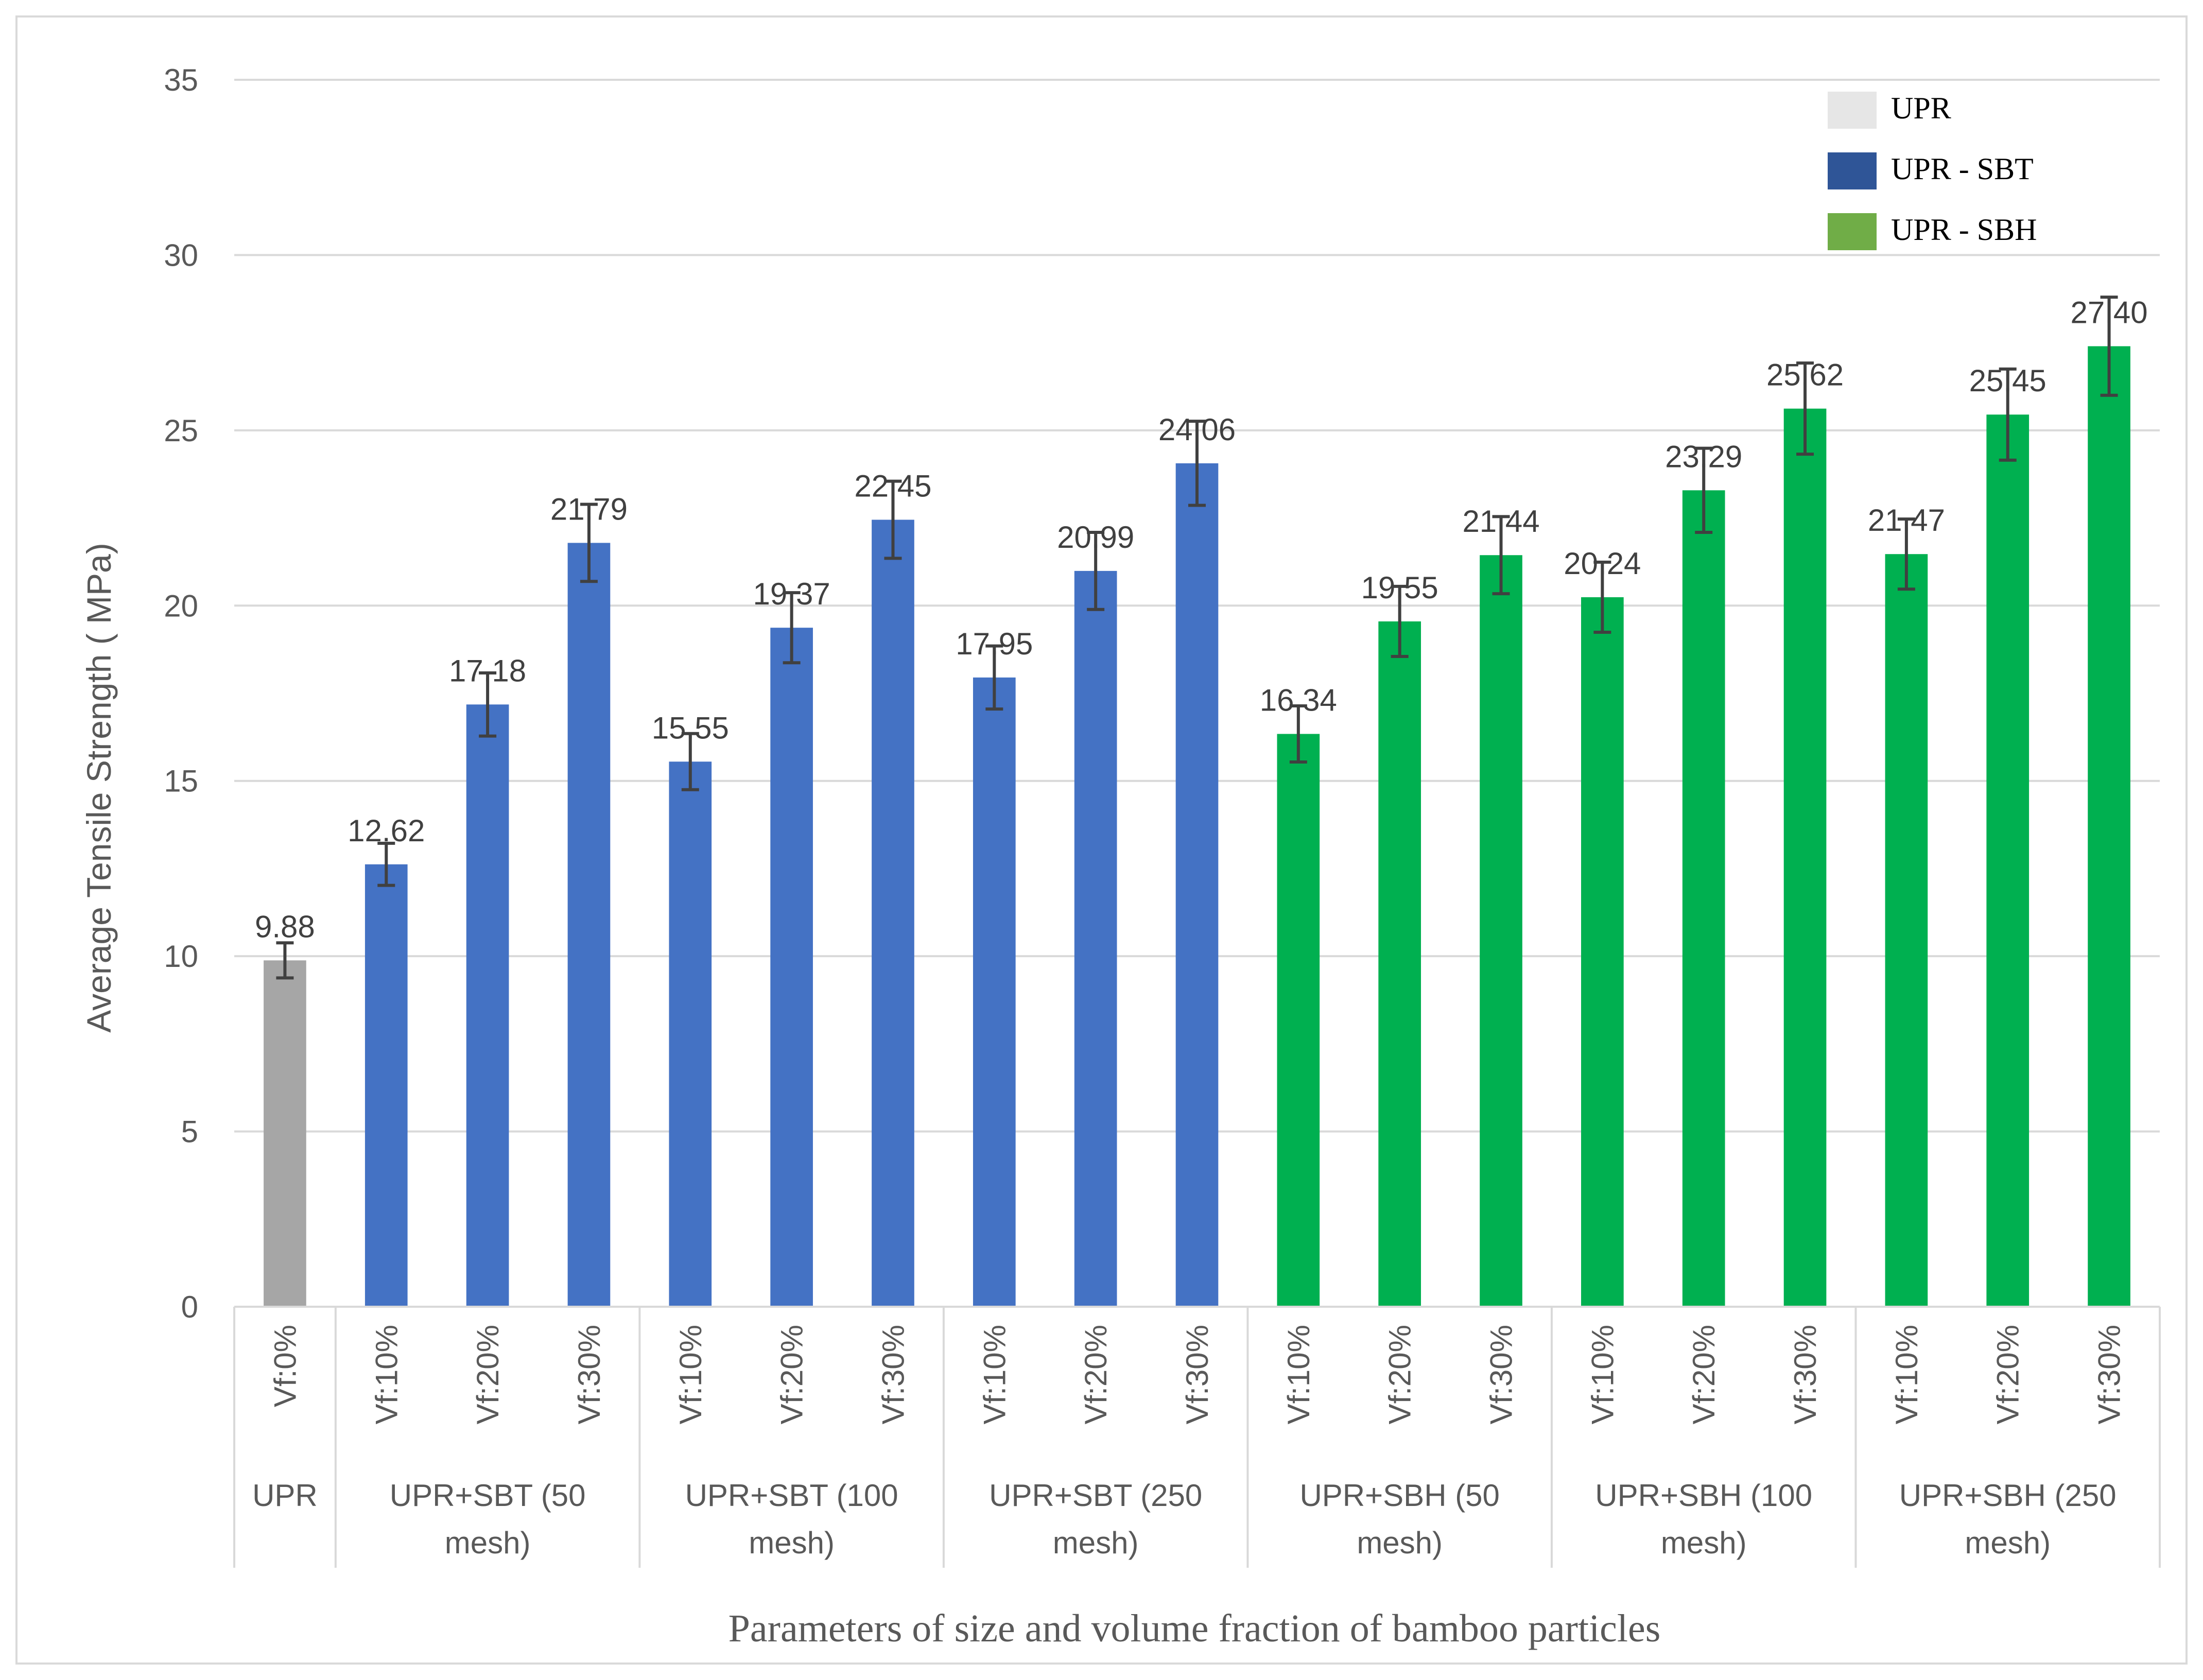  What do you see at coordinates (181, 80) in the screenshot?
I see `y-tick-label: 35` at bounding box center [181, 80].